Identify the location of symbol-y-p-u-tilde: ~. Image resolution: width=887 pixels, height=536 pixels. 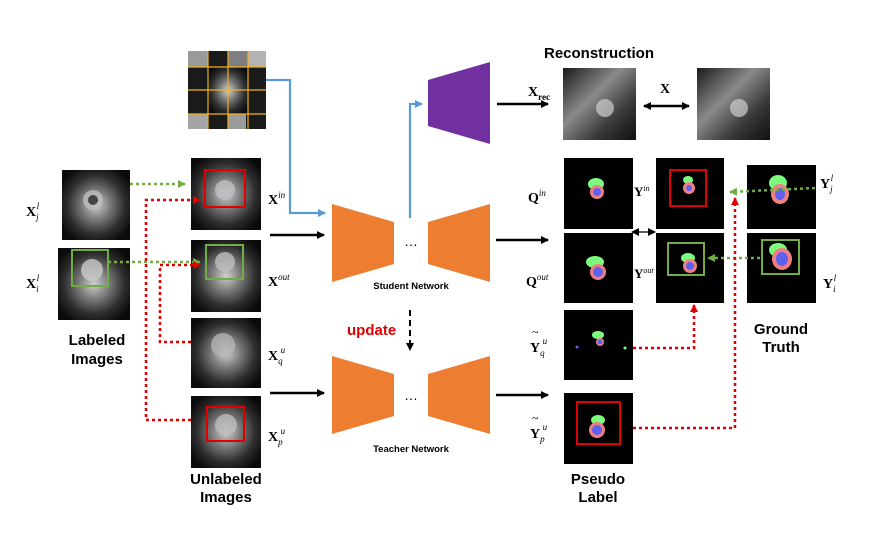
(535, 418).